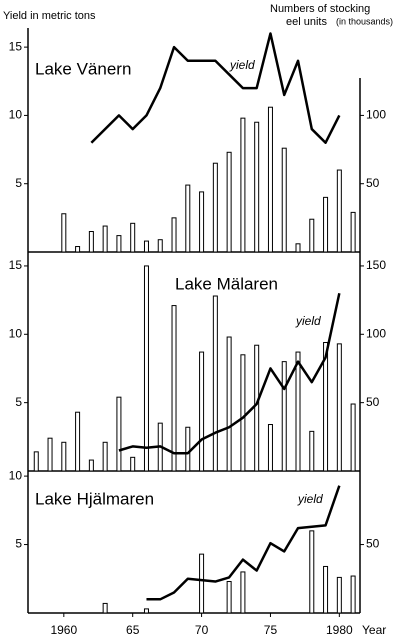 This screenshot has height=640, width=400. What do you see at coordinates (94, 498) in the screenshot?
I see `panel-title: Lake Hjälmaren` at bounding box center [94, 498].